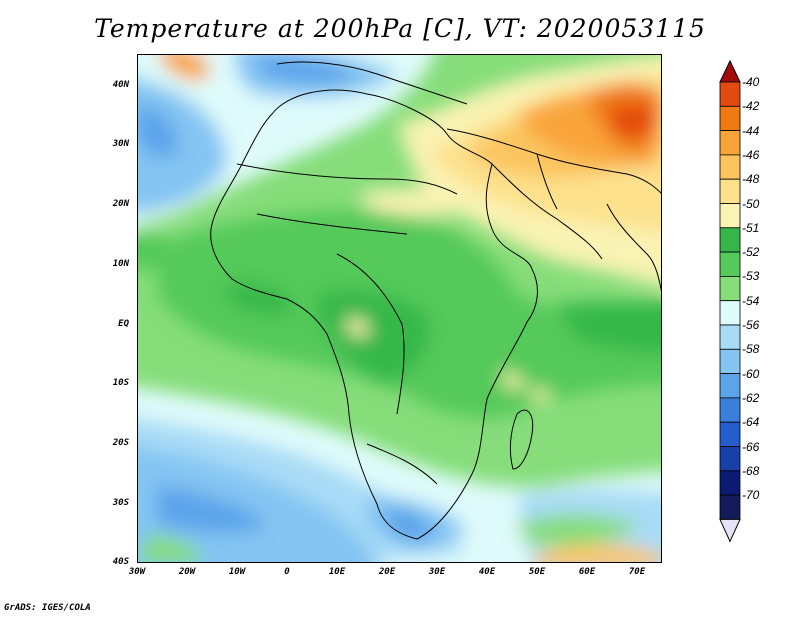 The width and height of the screenshot is (800, 618). What do you see at coordinates (751, 227) in the screenshot?
I see `colorbar-label: -51` at bounding box center [751, 227].